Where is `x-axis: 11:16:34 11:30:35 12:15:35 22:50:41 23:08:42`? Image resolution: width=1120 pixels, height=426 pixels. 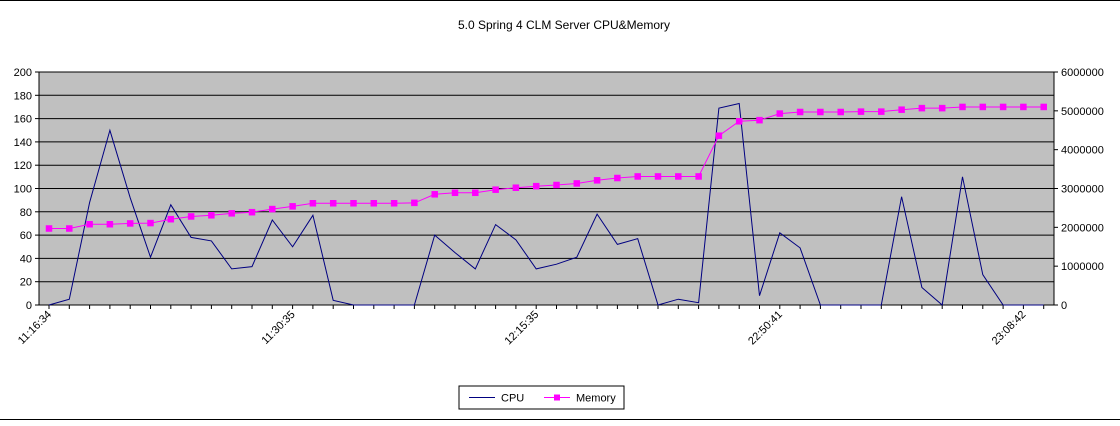
x-axis: 11:16:34 11:30:35 12:15:35 22:50:41 23:08:42 is located at coordinates (535, 326).